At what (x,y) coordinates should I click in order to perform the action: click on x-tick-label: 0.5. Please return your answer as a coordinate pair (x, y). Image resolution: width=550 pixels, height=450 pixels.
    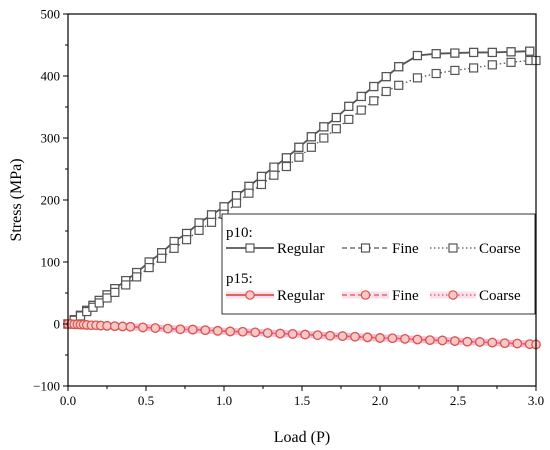
    Looking at the image, I should click on (146, 400).